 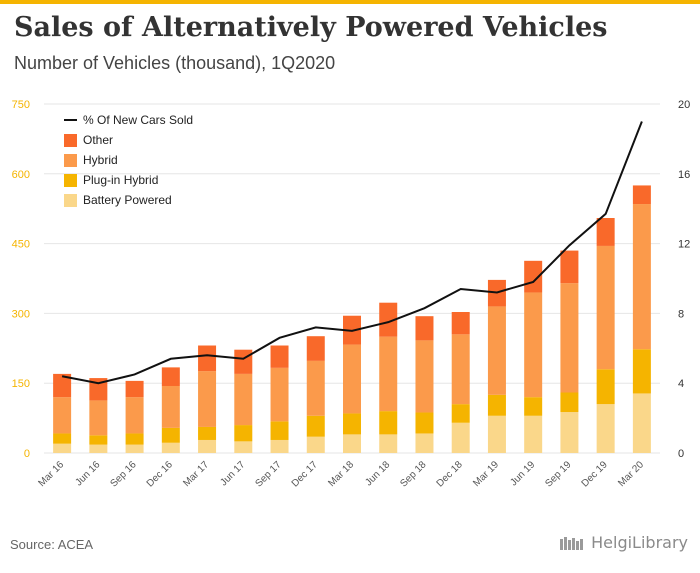 I want to click on x-tick-label: Mar 18, so click(x=341, y=474).